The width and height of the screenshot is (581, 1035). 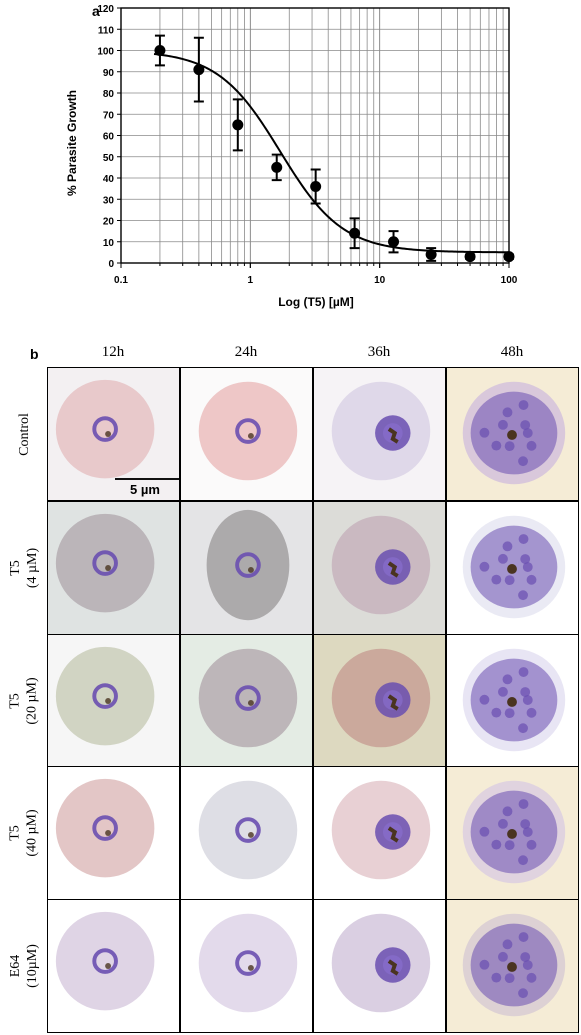 I want to click on data-points-layer, so click(x=334, y=154).